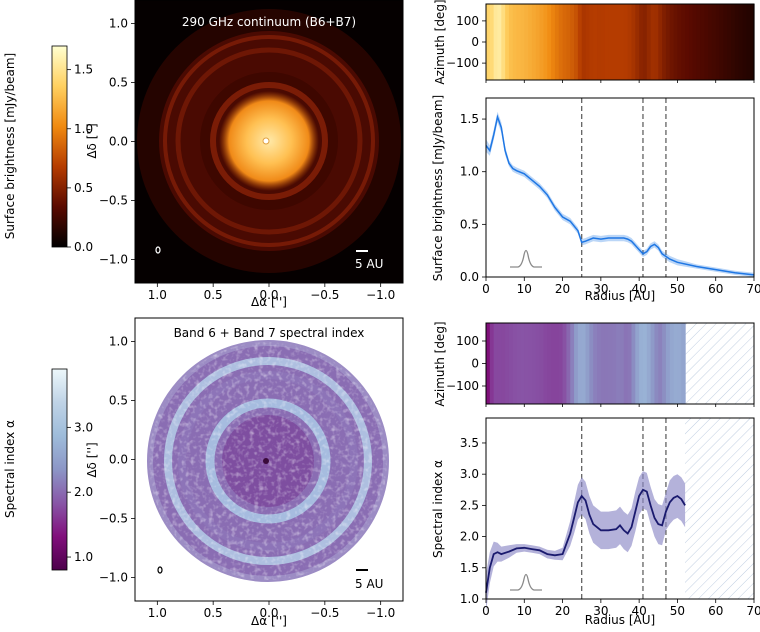 The height and width of the screenshot is (632, 760). What do you see at coordinates (269, 302) in the screenshot?
I see `continuum-map-xlabel: Δα ['']` at bounding box center [269, 302].